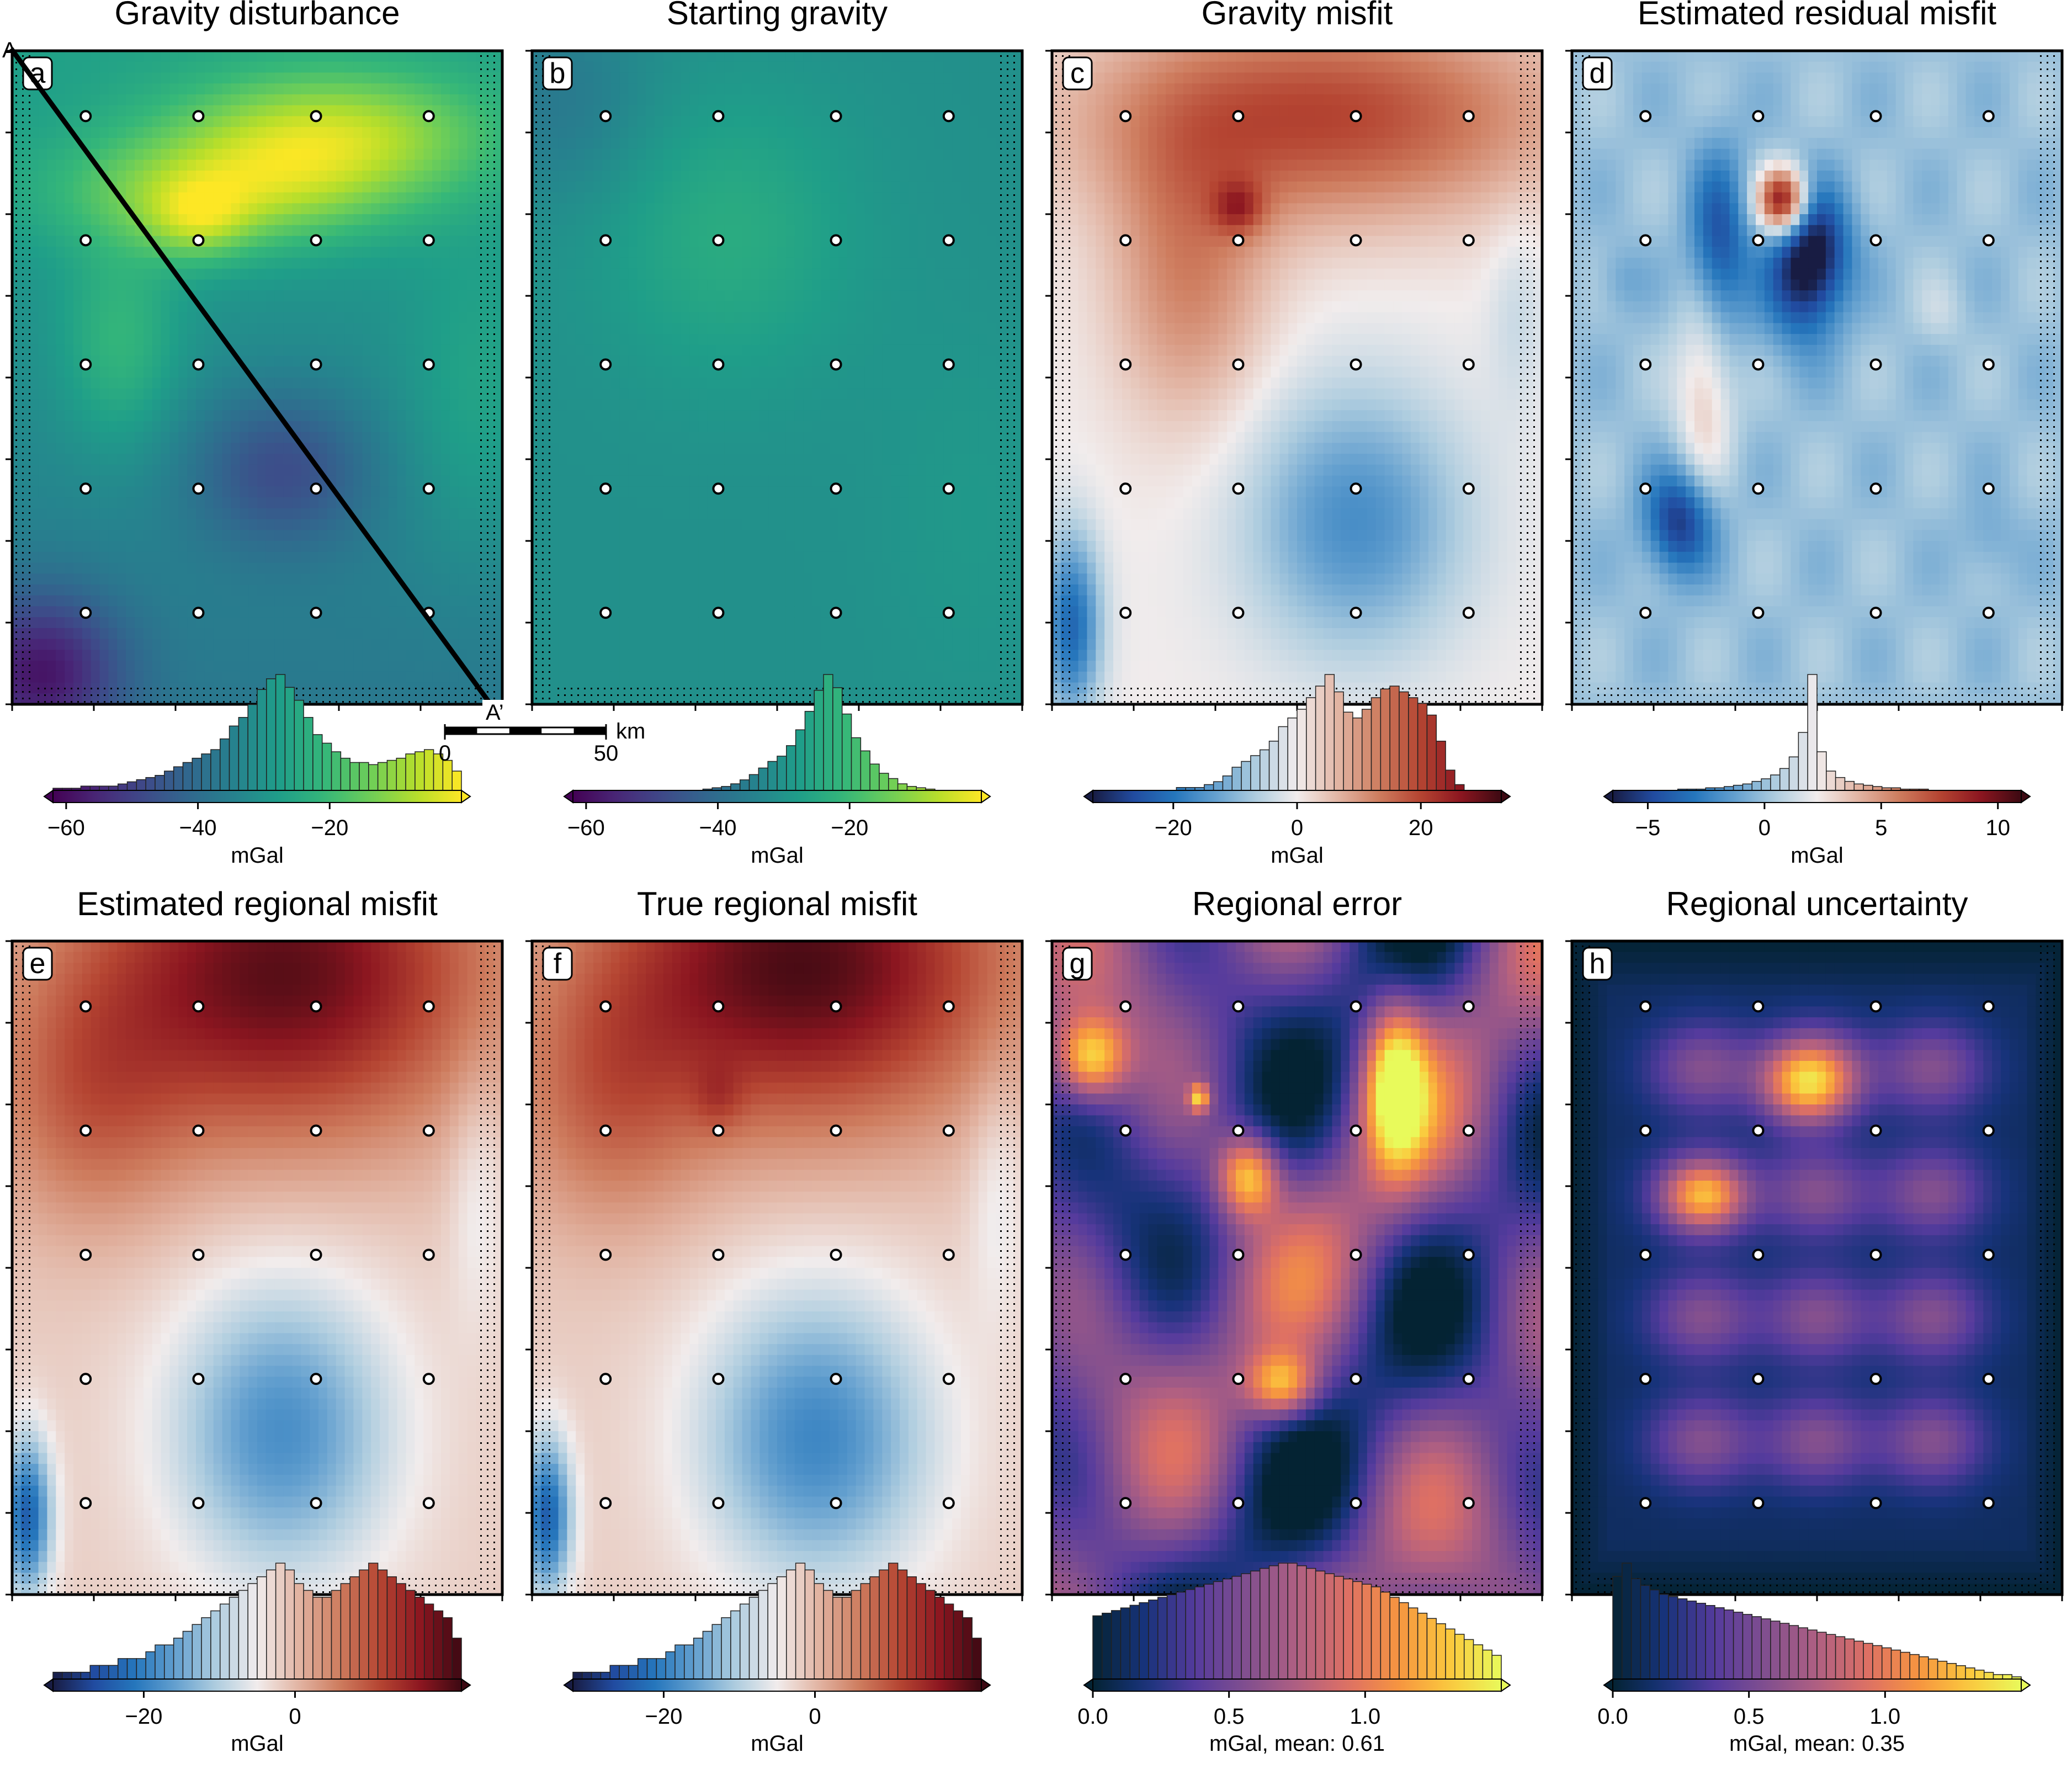  Describe the element at coordinates (558, 964) in the screenshot. I see `panel-letter: f` at that location.